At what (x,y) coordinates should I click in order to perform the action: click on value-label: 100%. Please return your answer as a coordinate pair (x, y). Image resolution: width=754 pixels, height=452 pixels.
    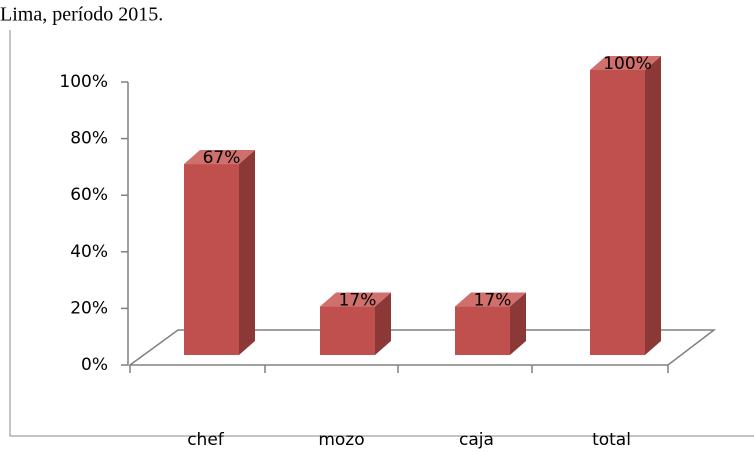
    Looking at the image, I should click on (627, 64).